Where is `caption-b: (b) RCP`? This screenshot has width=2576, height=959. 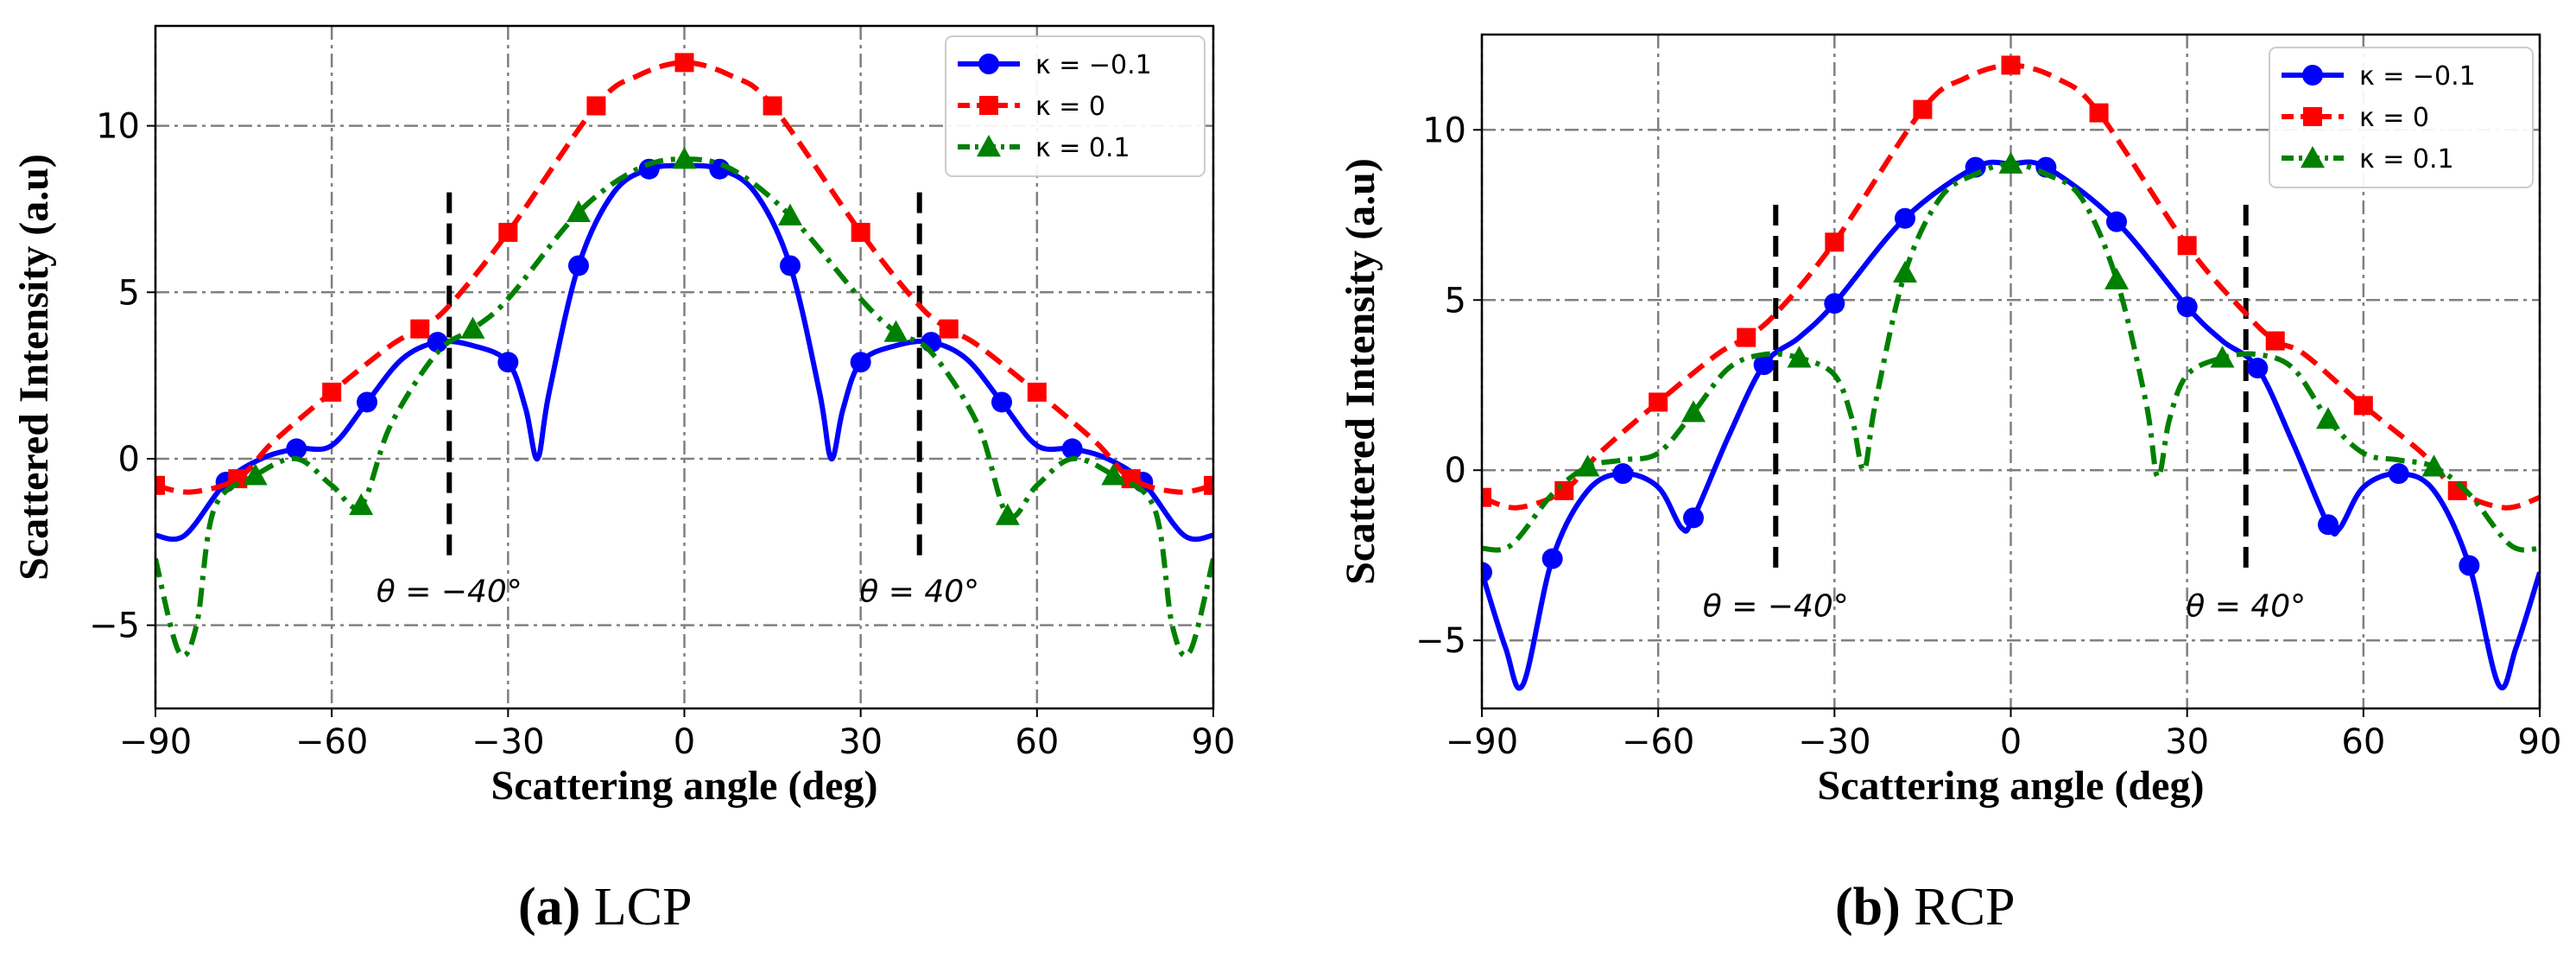
caption-b: (b) RCP is located at coordinates (1925, 907).